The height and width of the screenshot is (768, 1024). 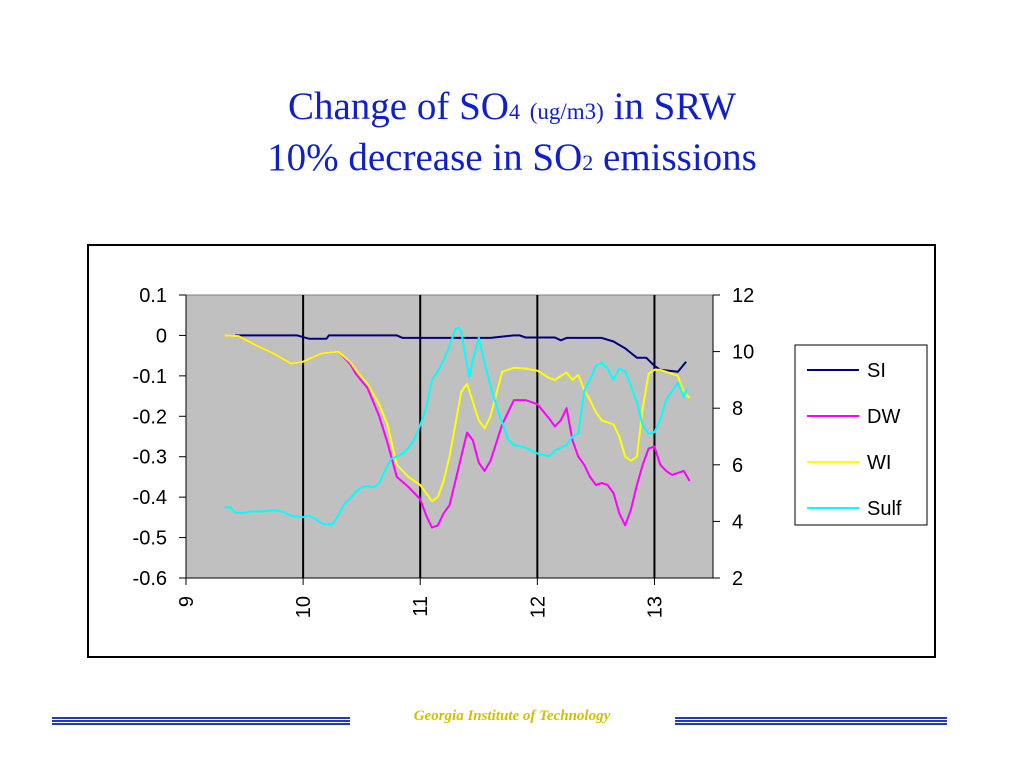 I want to click on y2-tick-label: 8, so click(x=737, y=409).